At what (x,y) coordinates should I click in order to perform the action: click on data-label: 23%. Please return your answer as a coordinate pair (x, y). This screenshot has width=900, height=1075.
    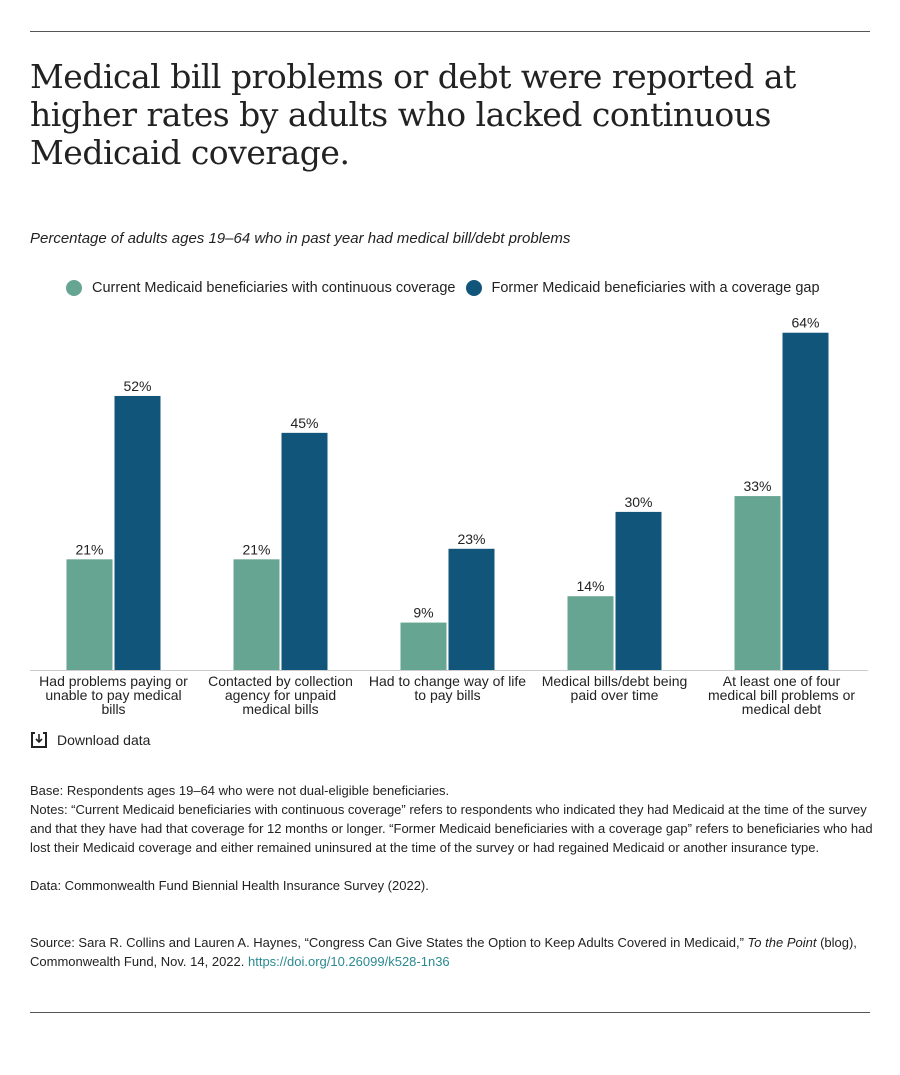
    Looking at the image, I should click on (471, 539).